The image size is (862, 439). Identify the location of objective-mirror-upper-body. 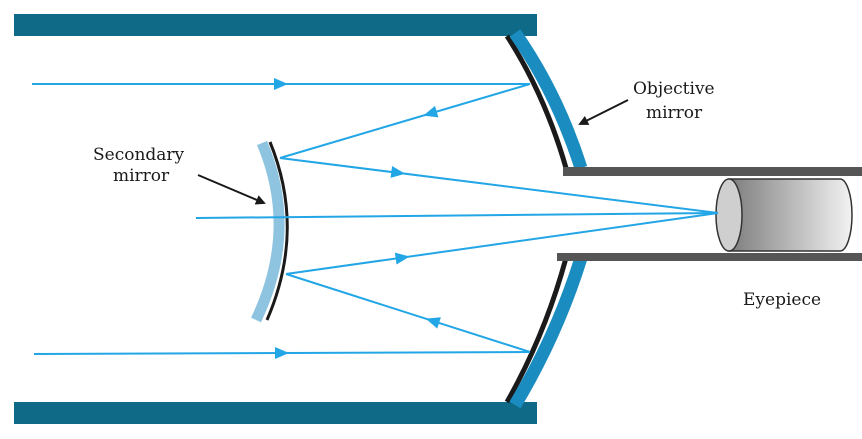
(548, 99).